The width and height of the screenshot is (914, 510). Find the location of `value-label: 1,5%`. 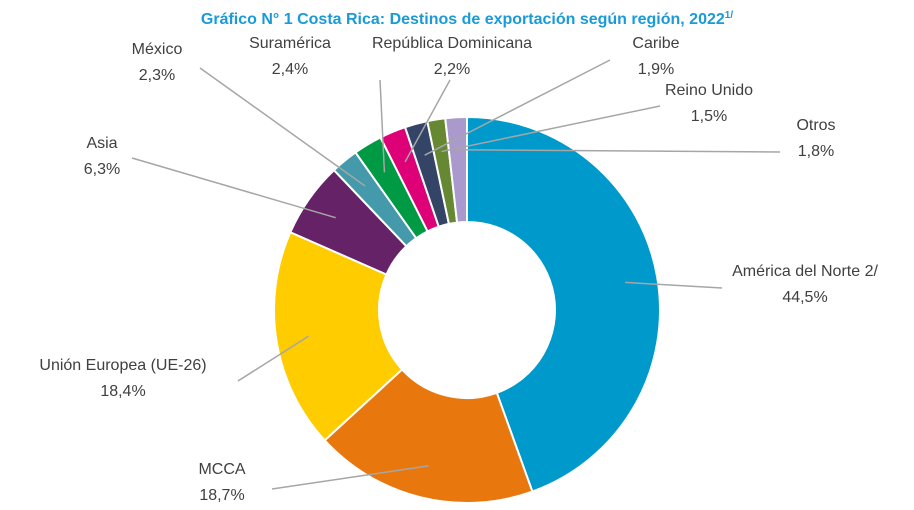

value-label: 1,5% is located at coordinates (709, 116).